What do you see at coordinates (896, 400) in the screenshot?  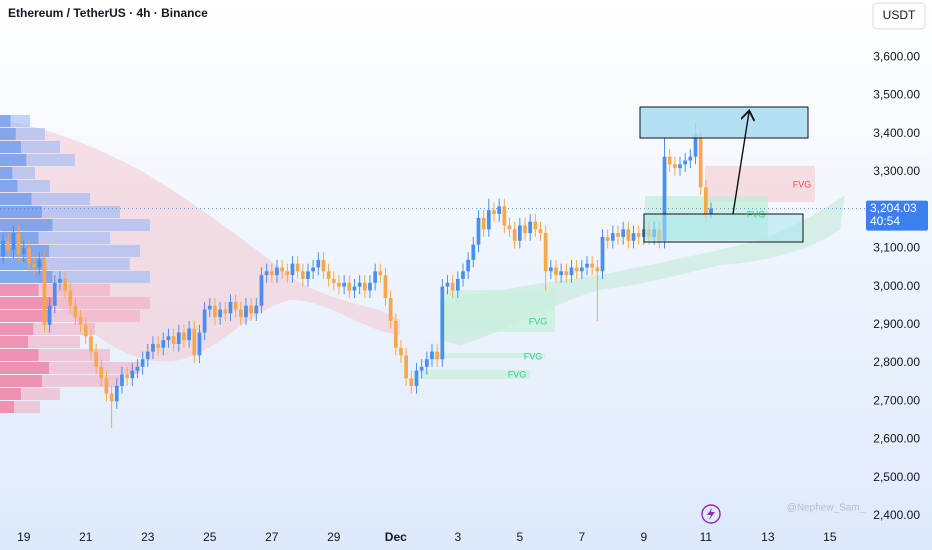 I see `y-tick-label: 2,700.00` at bounding box center [896, 400].